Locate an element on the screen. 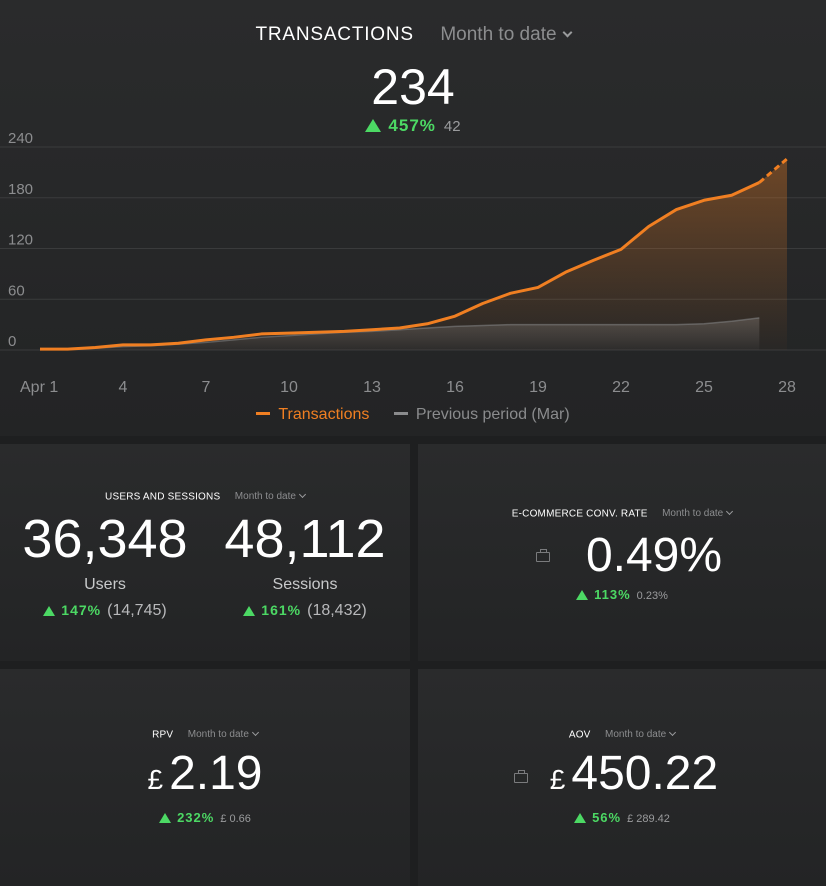 This screenshot has height=886, width=826. aov-delta: 56% £ 289.42 is located at coordinates (622, 818).